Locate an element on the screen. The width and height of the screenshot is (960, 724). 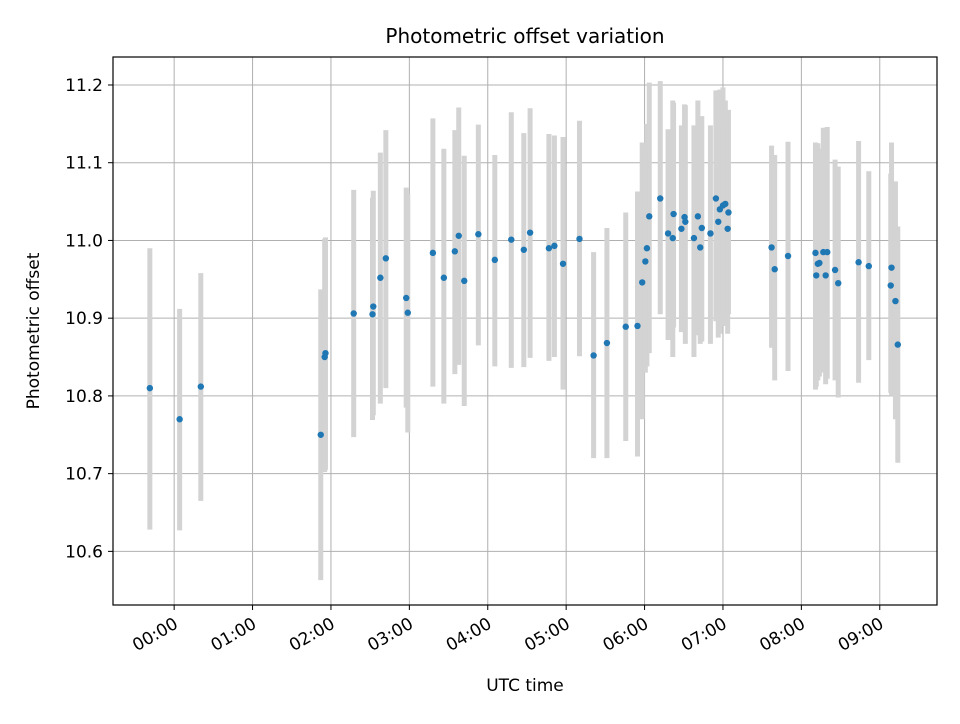
y-tick-label: 10.7 is located at coordinates (84, 475).